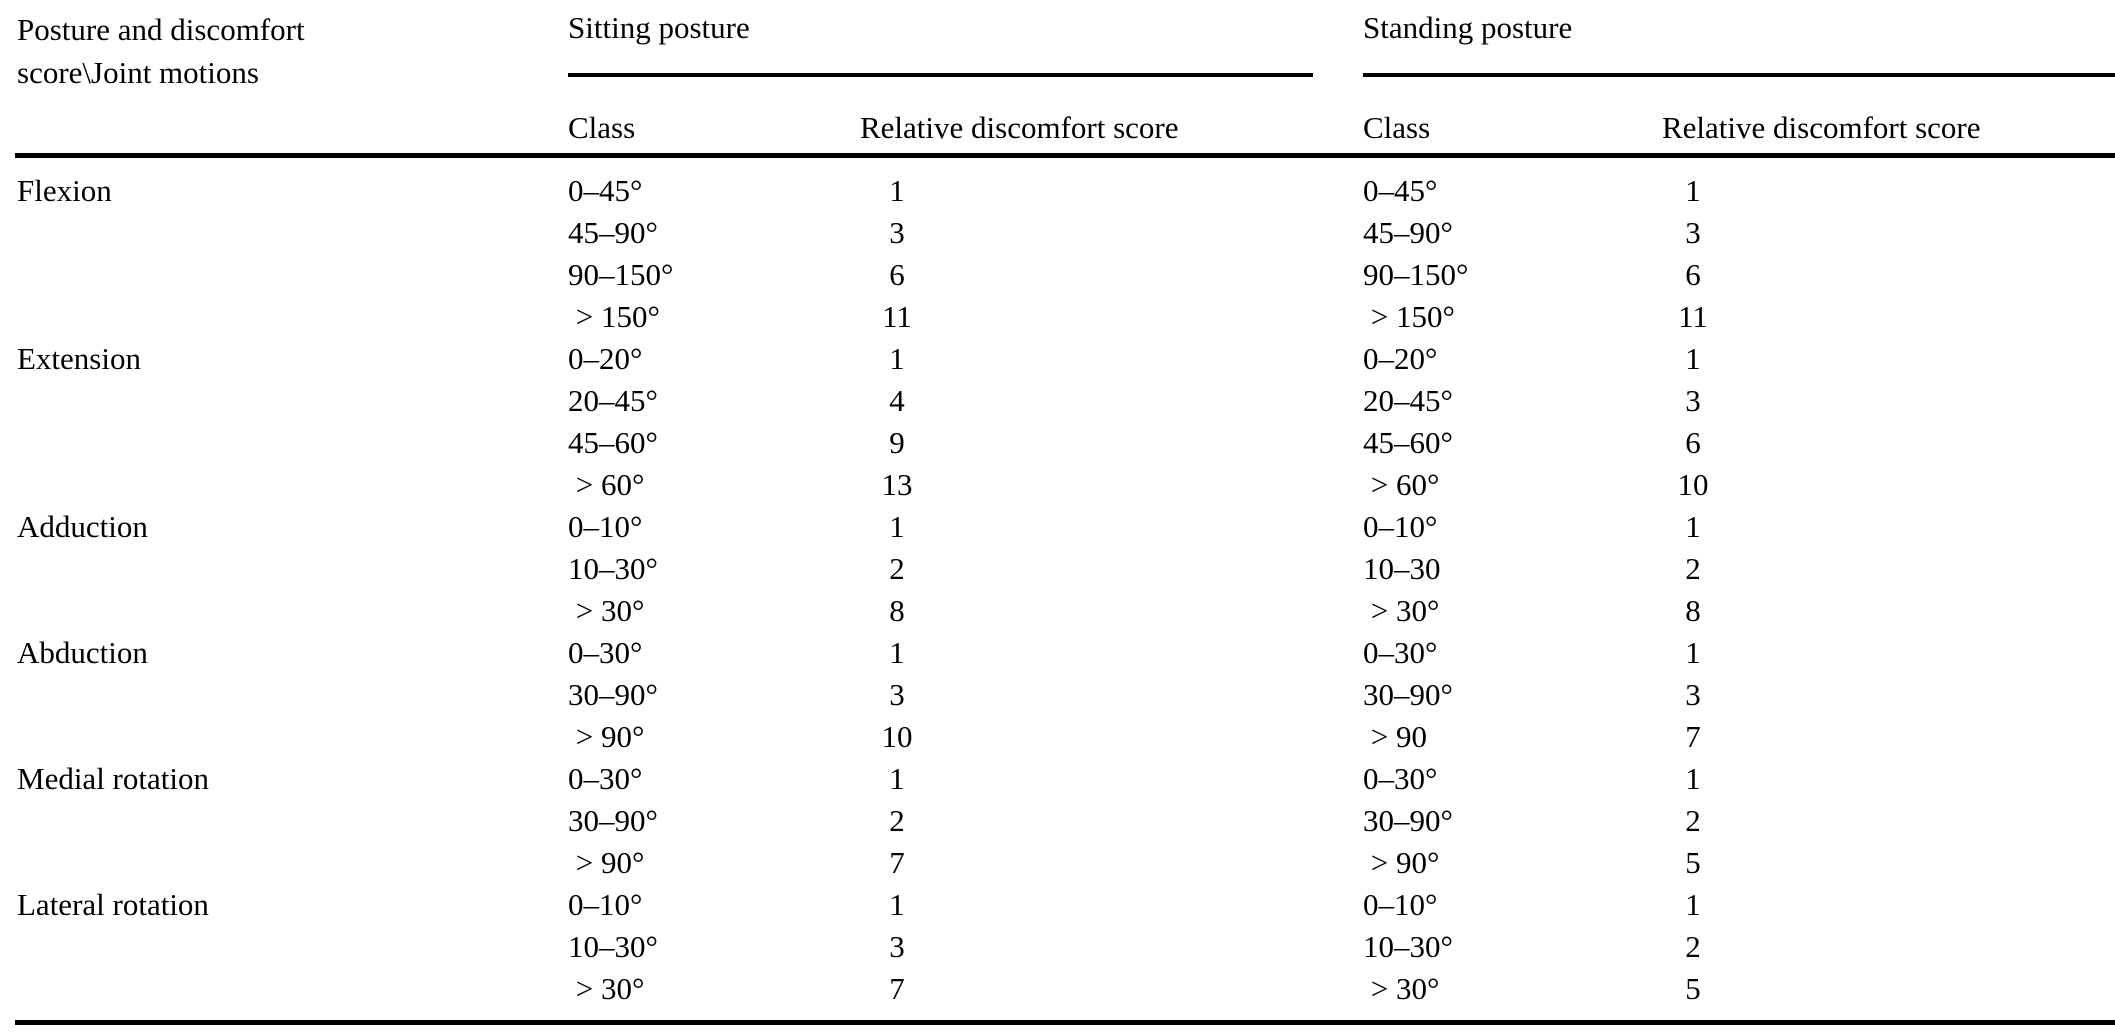 The width and height of the screenshot is (2115, 1034). Describe the element at coordinates (1402, 568) in the screenshot. I see `standing-class-cell: 10–30` at that location.